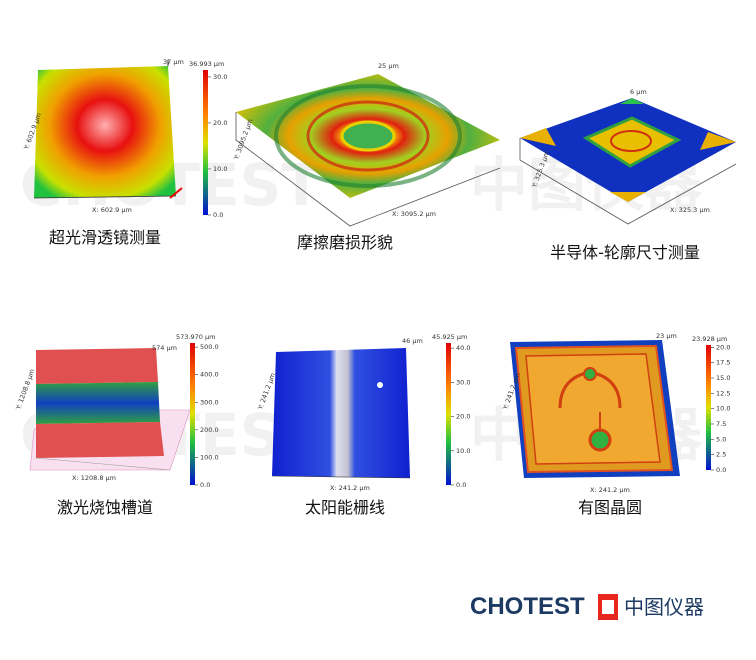 This screenshot has width=756, height=660. I want to click on scale-tick-label: 400.0, so click(209, 375).